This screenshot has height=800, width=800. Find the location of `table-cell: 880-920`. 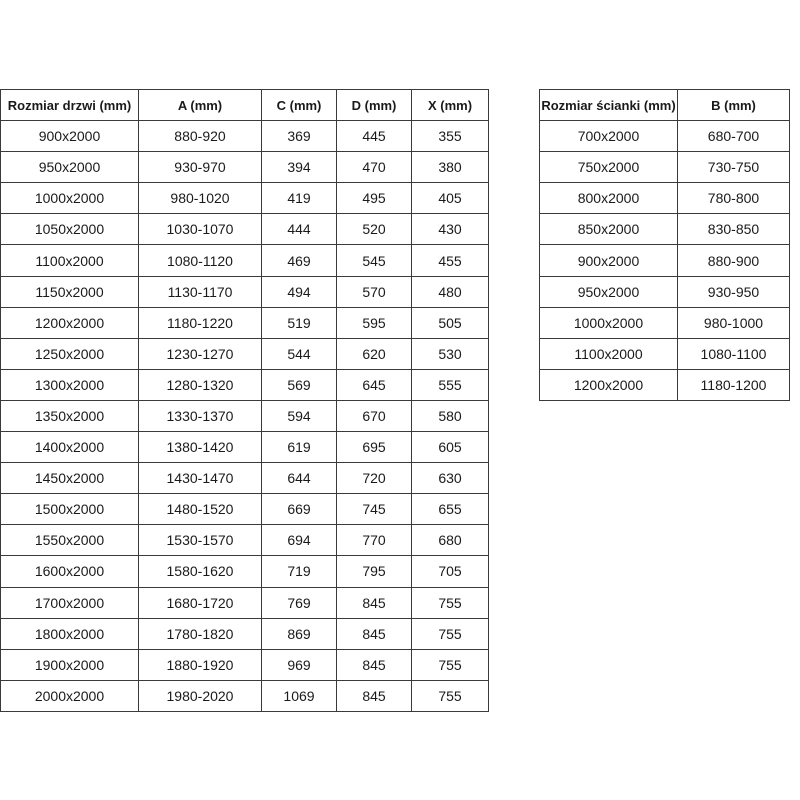

table-cell: 880-920 is located at coordinates (200, 136).